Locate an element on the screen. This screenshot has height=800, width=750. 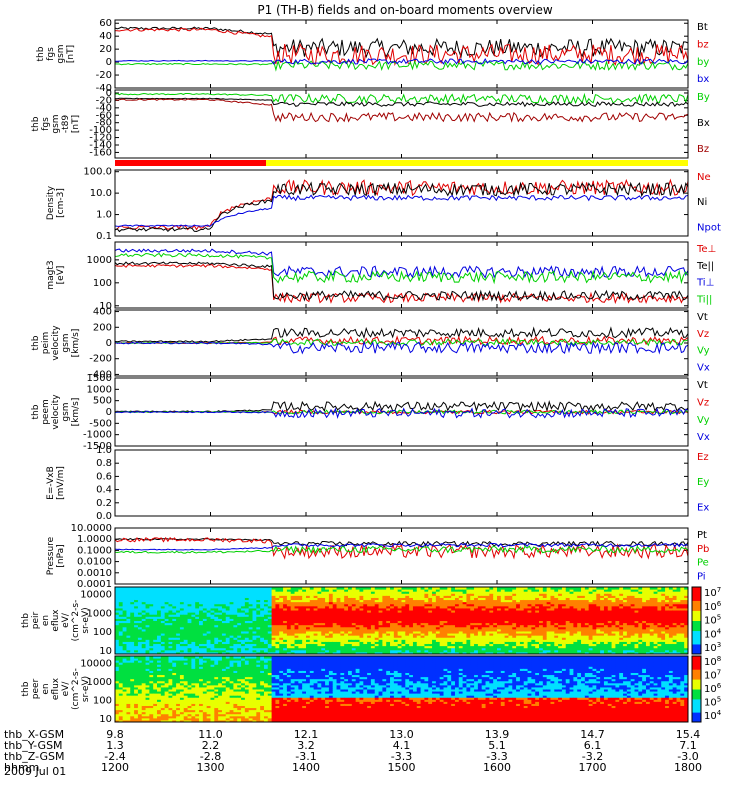
series-line is located at coordinates (401, 268).